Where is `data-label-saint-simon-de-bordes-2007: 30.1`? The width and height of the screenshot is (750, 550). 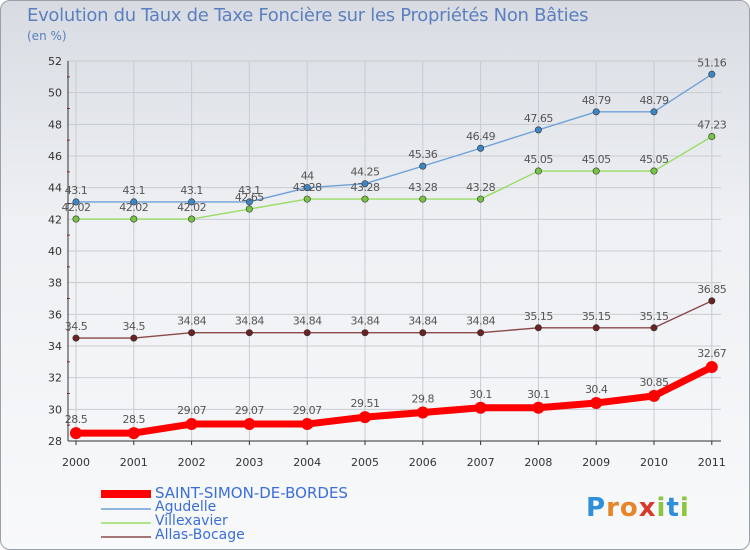 data-label-saint-simon-de-bordes-2007: 30.1 is located at coordinates (480, 394).